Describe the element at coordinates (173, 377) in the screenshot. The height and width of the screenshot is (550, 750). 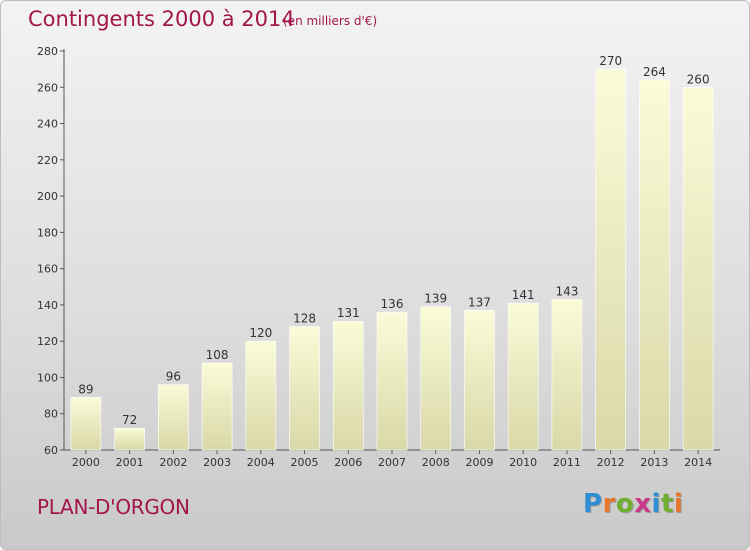
I see `bar-value-label: 96` at that location.